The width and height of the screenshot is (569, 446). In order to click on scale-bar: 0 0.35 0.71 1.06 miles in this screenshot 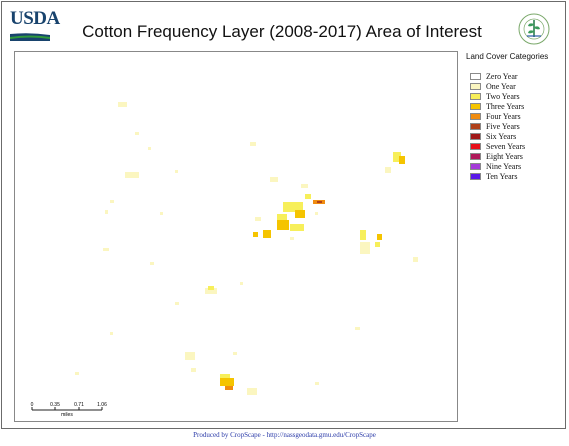, I will do `click(69, 410)`.